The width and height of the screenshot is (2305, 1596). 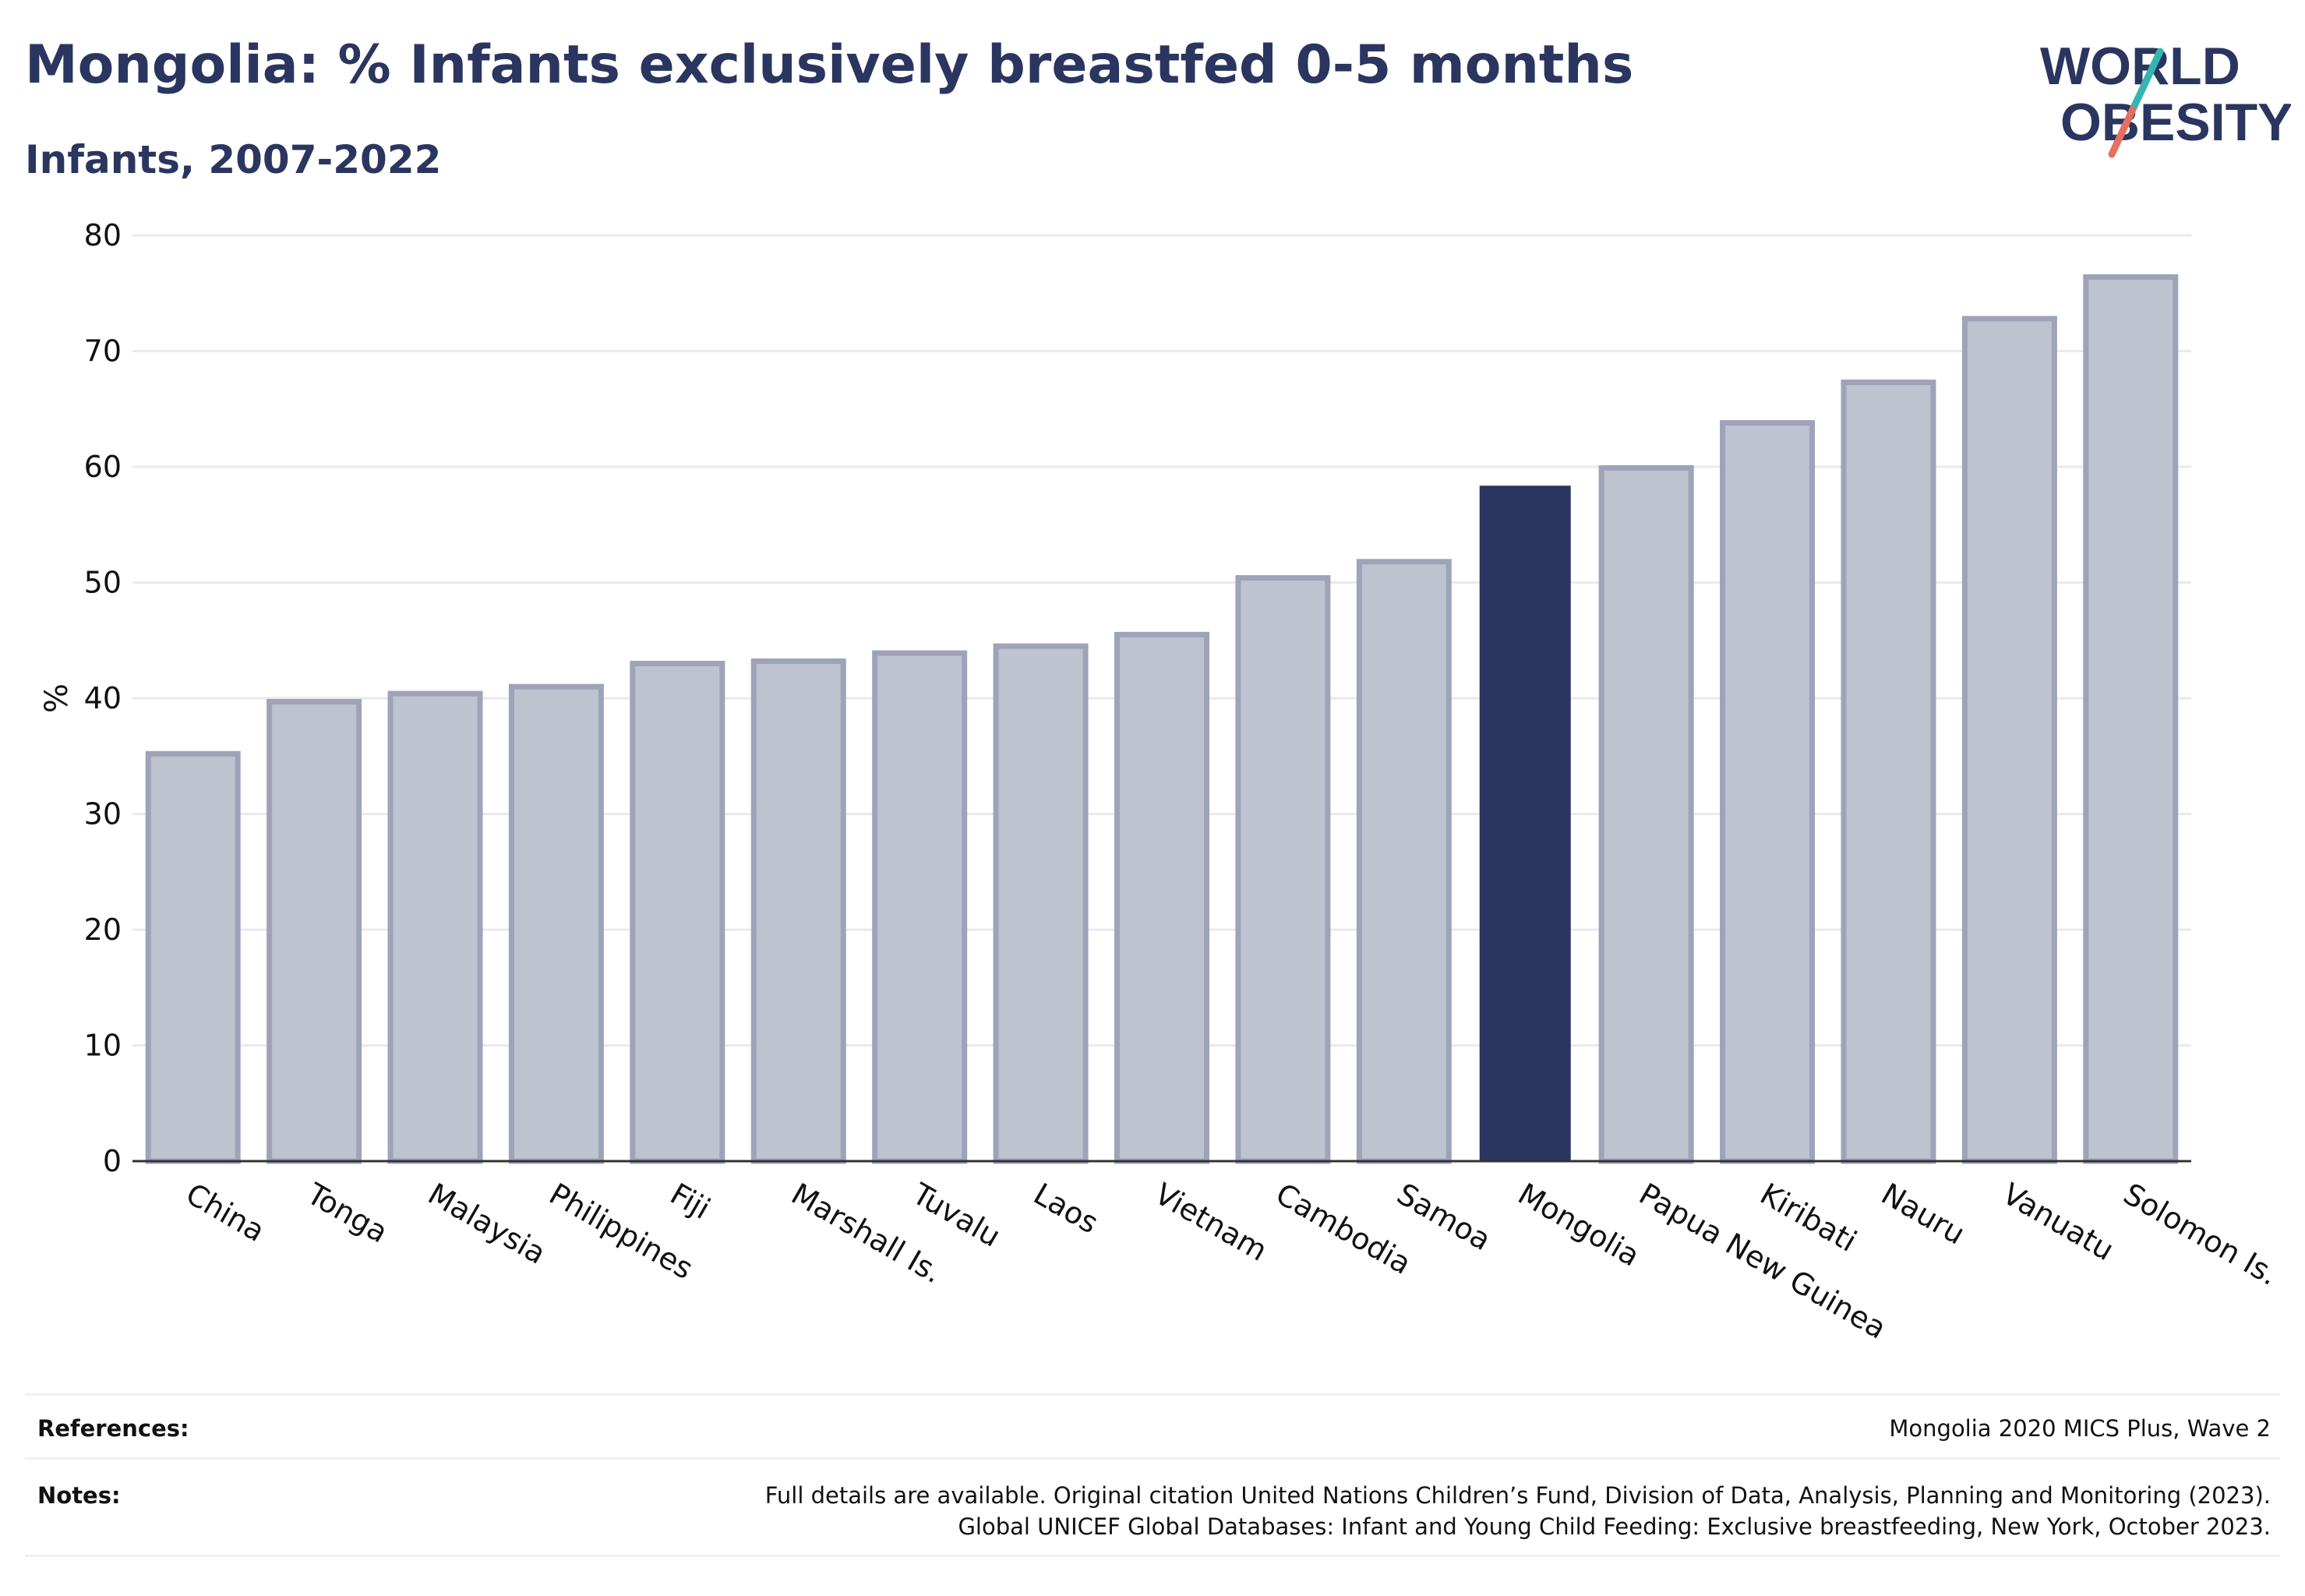 What do you see at coordinates (2123, 129) in the screenshot?
I see `logo-coral-stroke` at bounding box center [2123, 129].